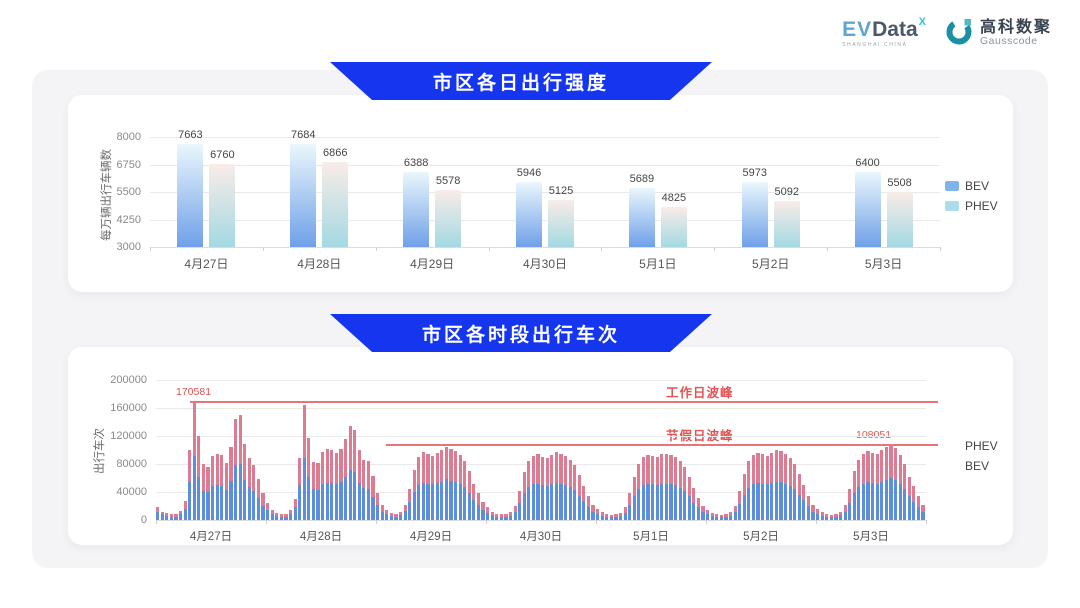 This screenshot has height=608, width=1080. Describe the element at coordinates (971, 446) in the screenshot. I see `hourly-legend-item-phev: PHEV` at that location.